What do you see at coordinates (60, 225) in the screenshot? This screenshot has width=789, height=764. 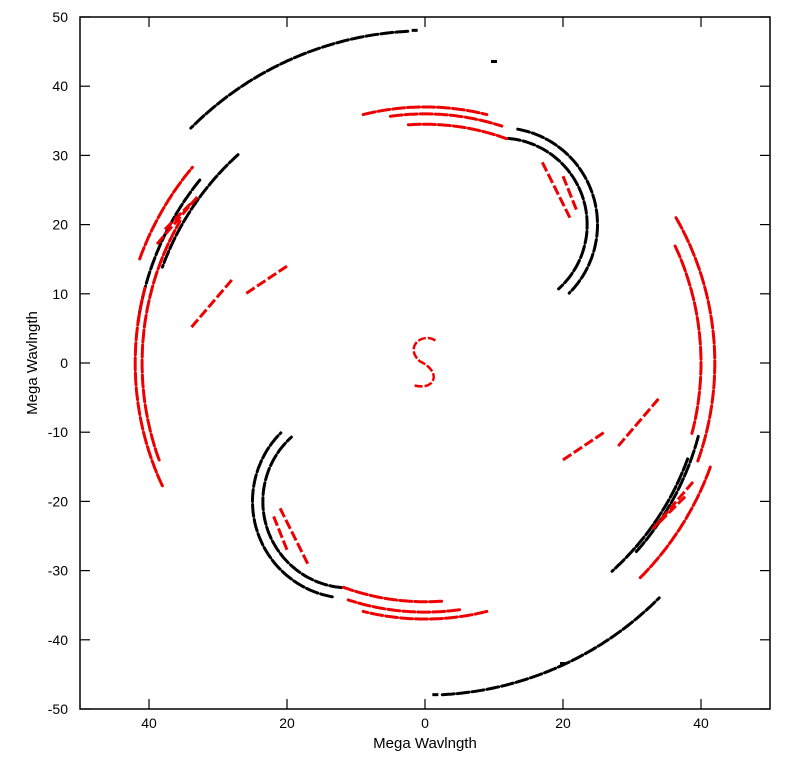 I see `y-tick-label: 20` at bounding box center [60, 225].